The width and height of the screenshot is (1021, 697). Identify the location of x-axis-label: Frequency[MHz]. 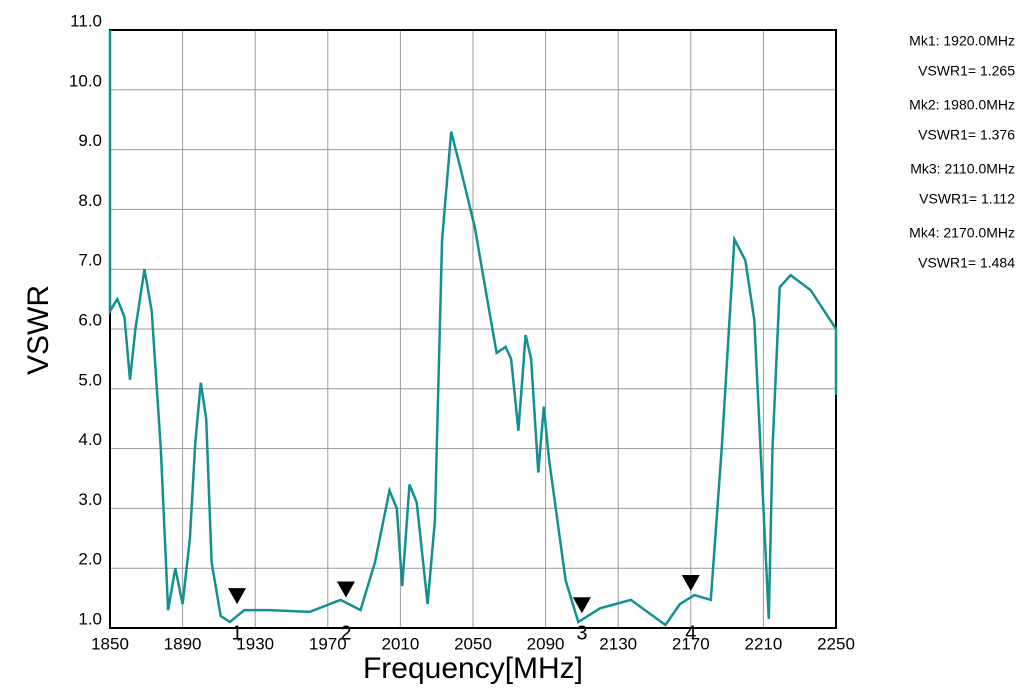
(473, 668).